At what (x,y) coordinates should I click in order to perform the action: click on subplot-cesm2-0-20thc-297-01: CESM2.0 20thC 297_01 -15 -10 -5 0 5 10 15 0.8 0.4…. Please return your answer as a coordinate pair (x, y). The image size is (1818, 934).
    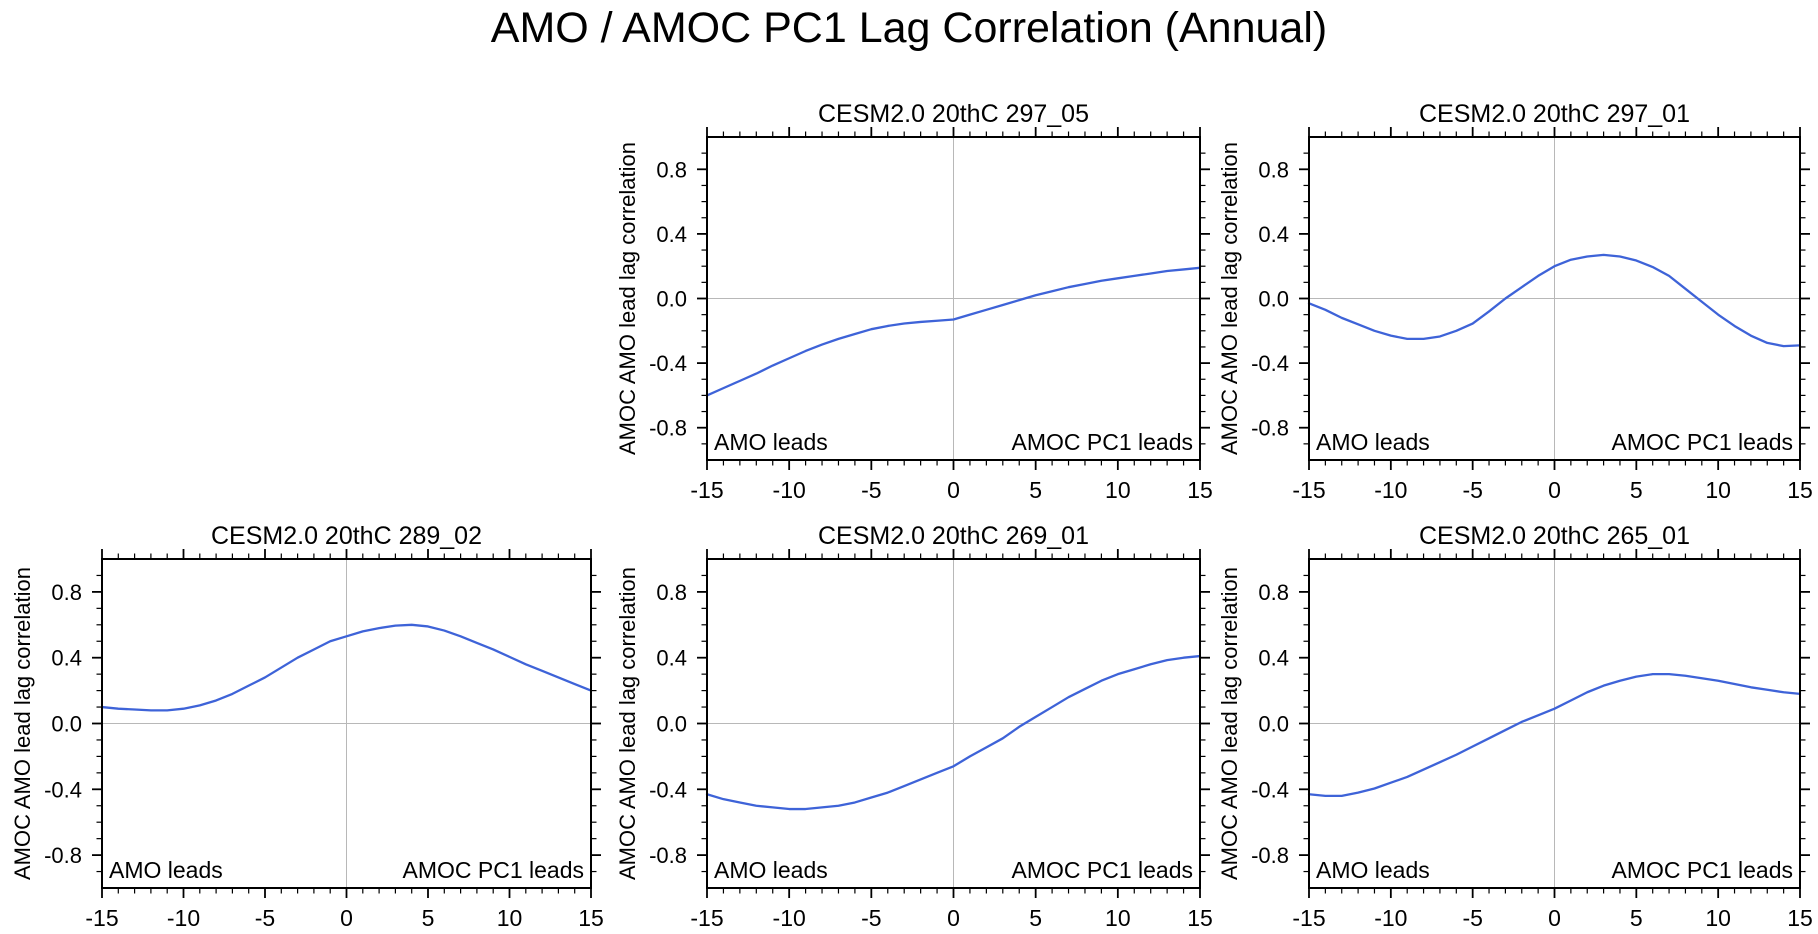
    Looking at the image, I should click on (1515, 301).